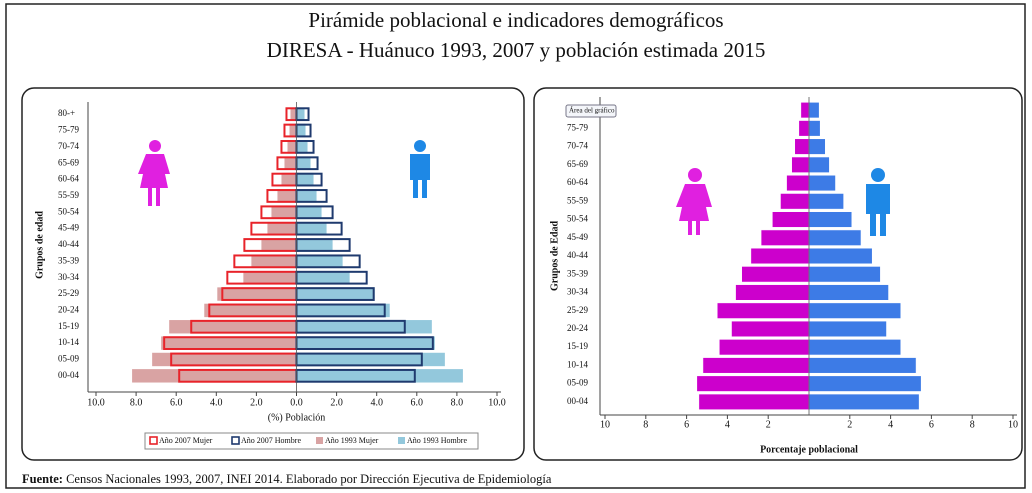  I want to click on x-tick-label: 8.0, so click(136, 402).